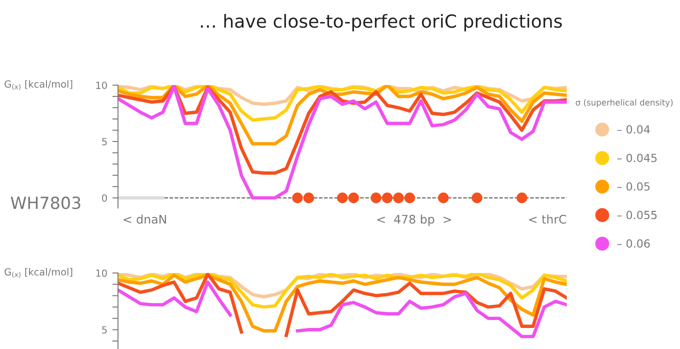 Image resolution: width=680 pixels, height=349 pixels. What do you see at coordinates (104, 198) in the screenshot?
I see `y-tick-label: 0` at bounding box center [104, 198].